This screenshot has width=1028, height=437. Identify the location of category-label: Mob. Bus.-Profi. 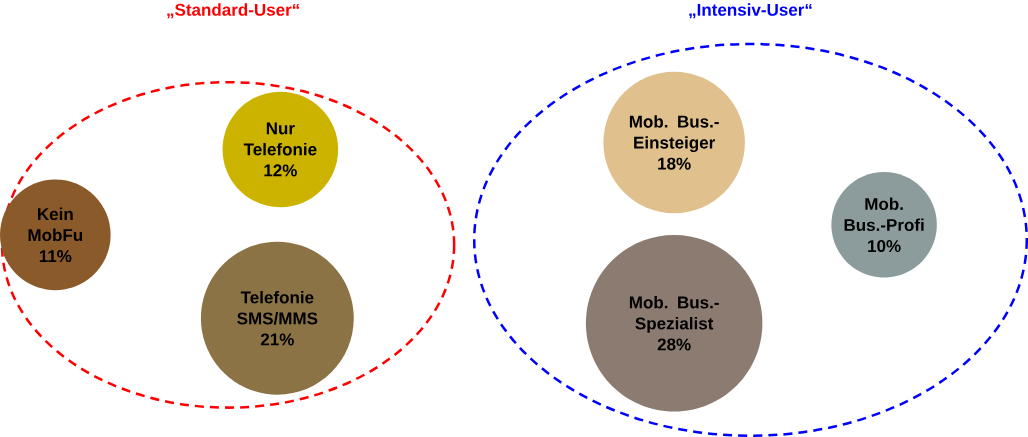
(884, 214).